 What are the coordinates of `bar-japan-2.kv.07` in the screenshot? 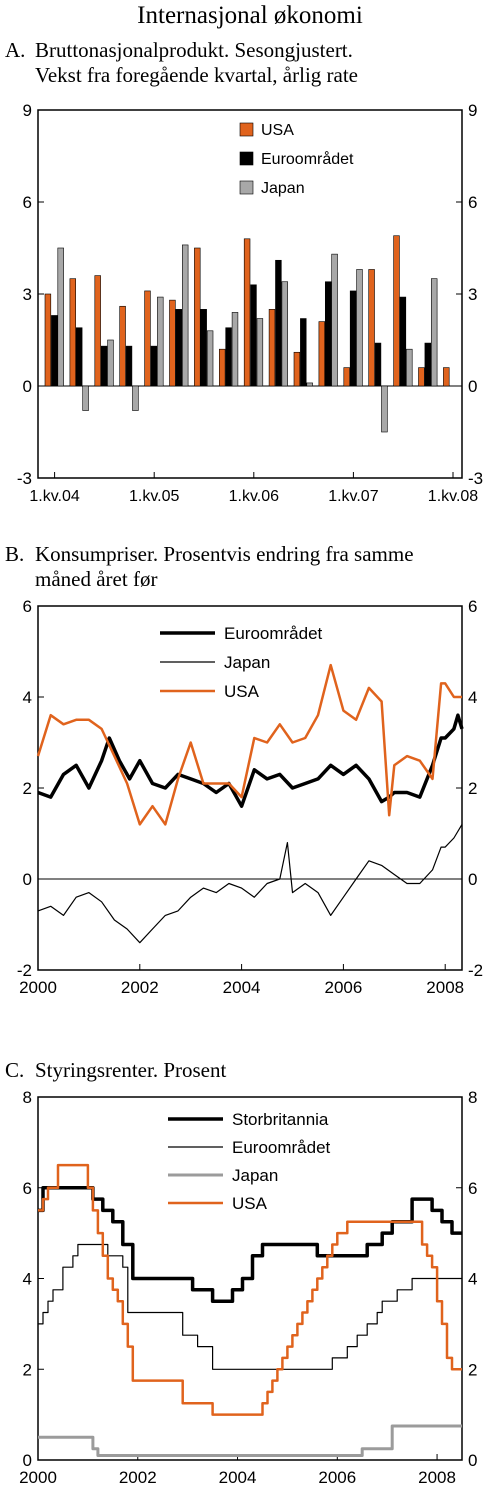 It's located at (384, 409).